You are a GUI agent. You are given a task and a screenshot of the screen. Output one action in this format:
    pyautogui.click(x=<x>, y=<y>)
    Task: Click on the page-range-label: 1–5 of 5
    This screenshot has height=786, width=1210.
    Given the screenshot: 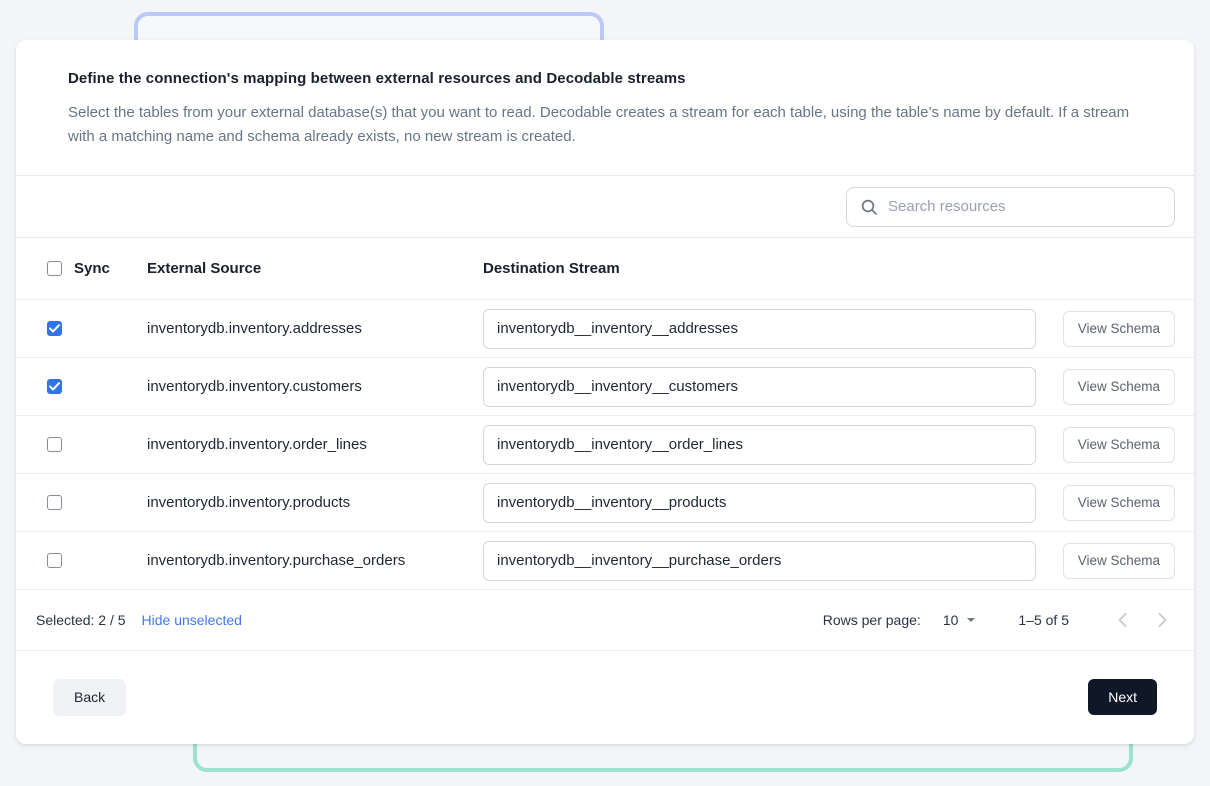 What is the action you would take?
    pyautogui.click(x=1043, y=620)
    